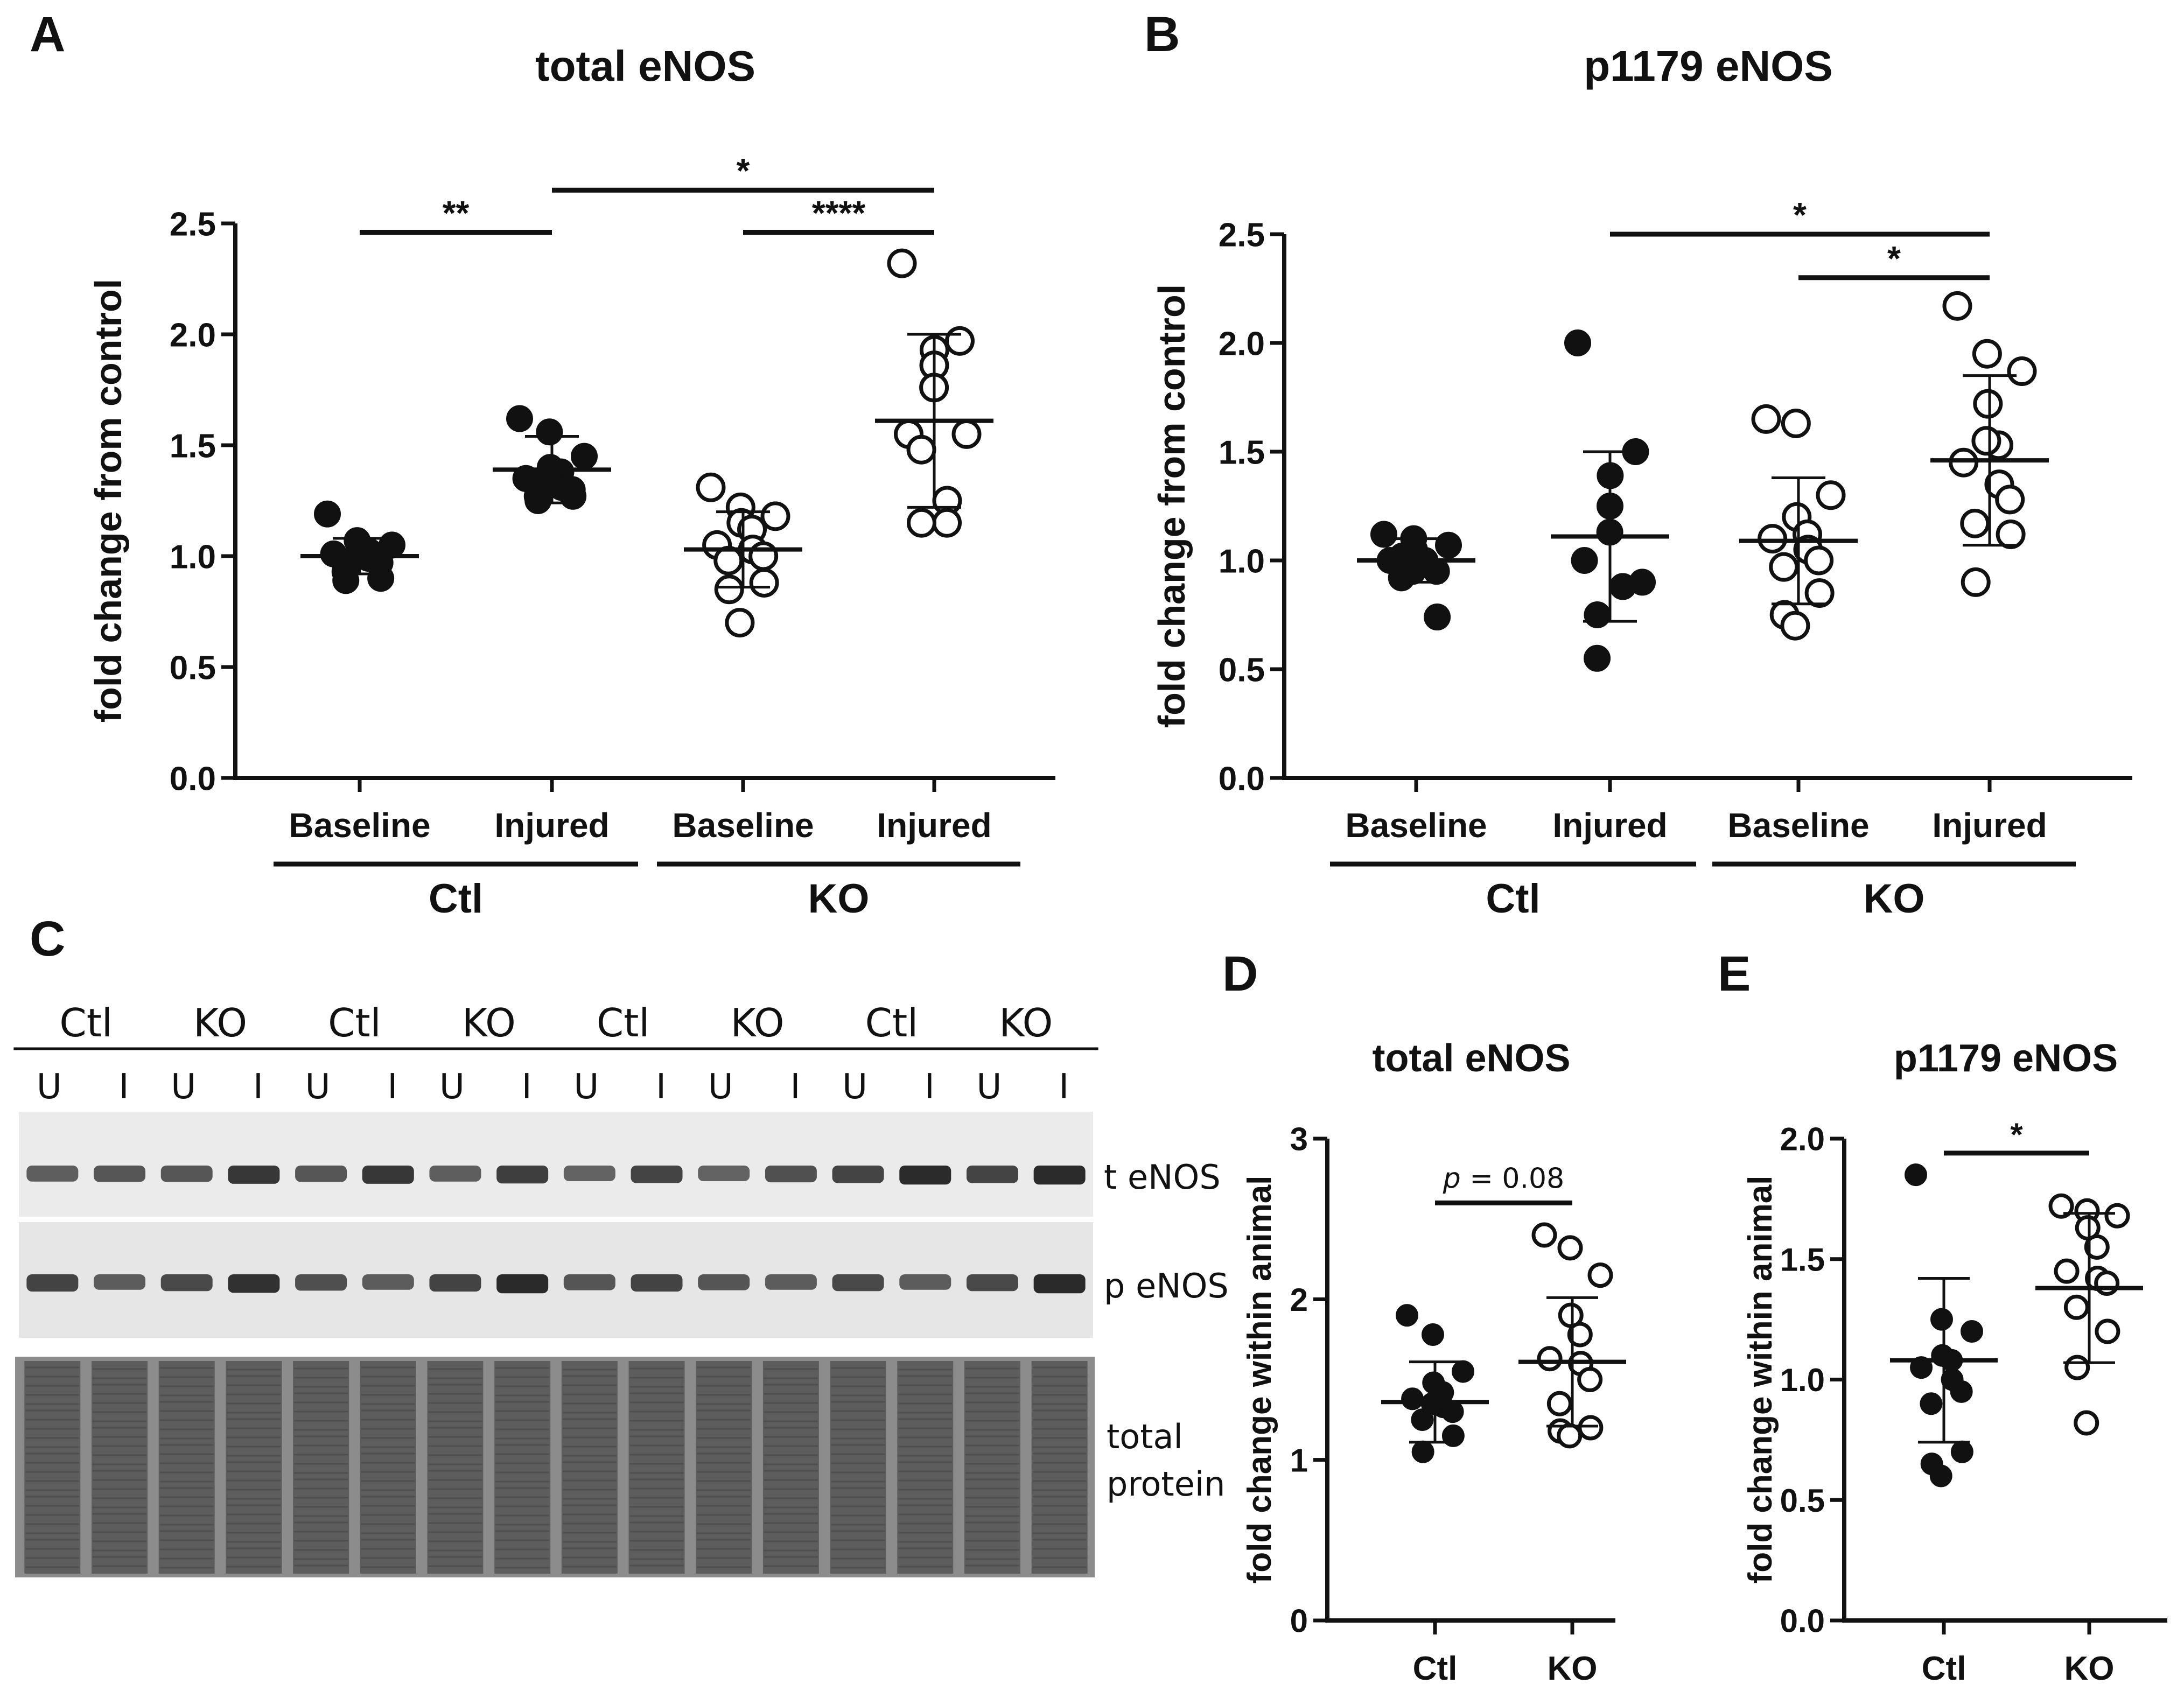  What do you see at coordinates (1708, 66) in the screenshot?
I see `chart-title: p1179 eNOS` at bounding box center [1708, 66].